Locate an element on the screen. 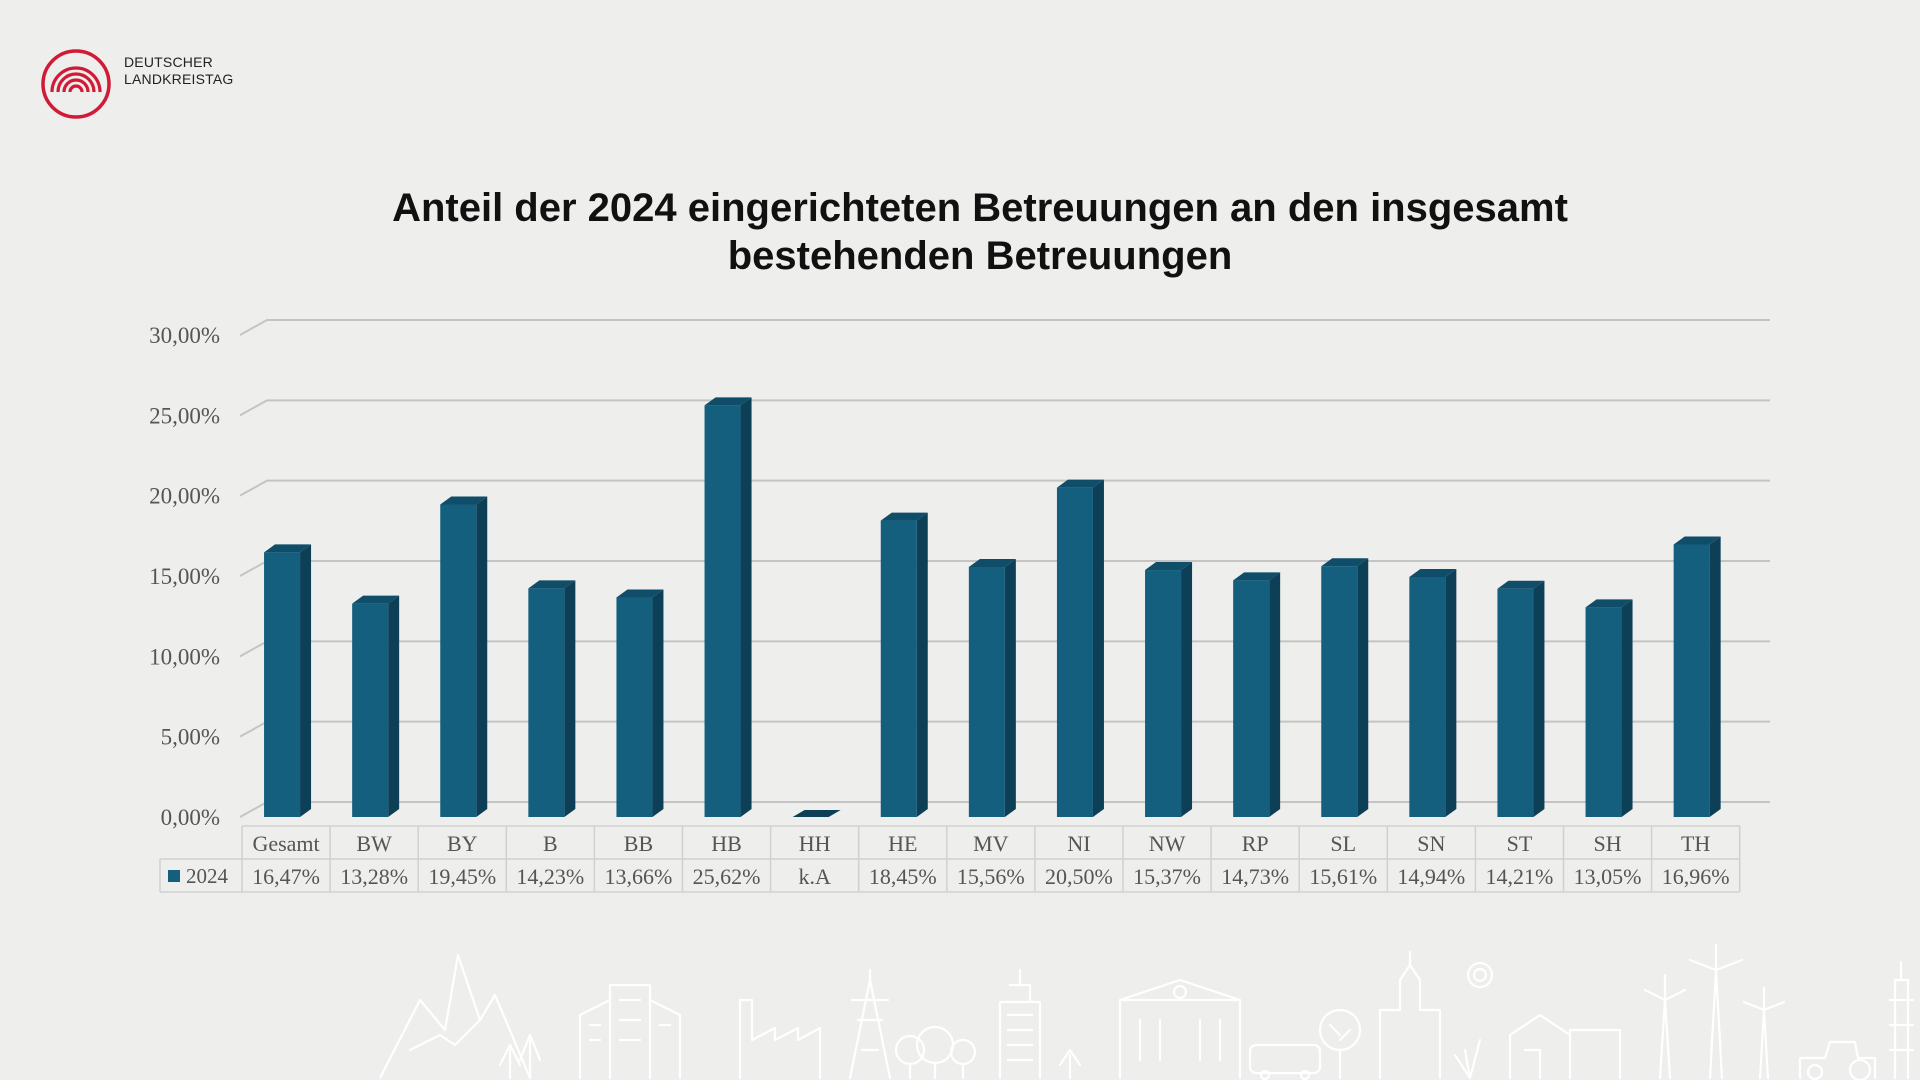 The width and height of the screenshot is (1920, 1080). bar-rp is located at coordinates (1257, 694).